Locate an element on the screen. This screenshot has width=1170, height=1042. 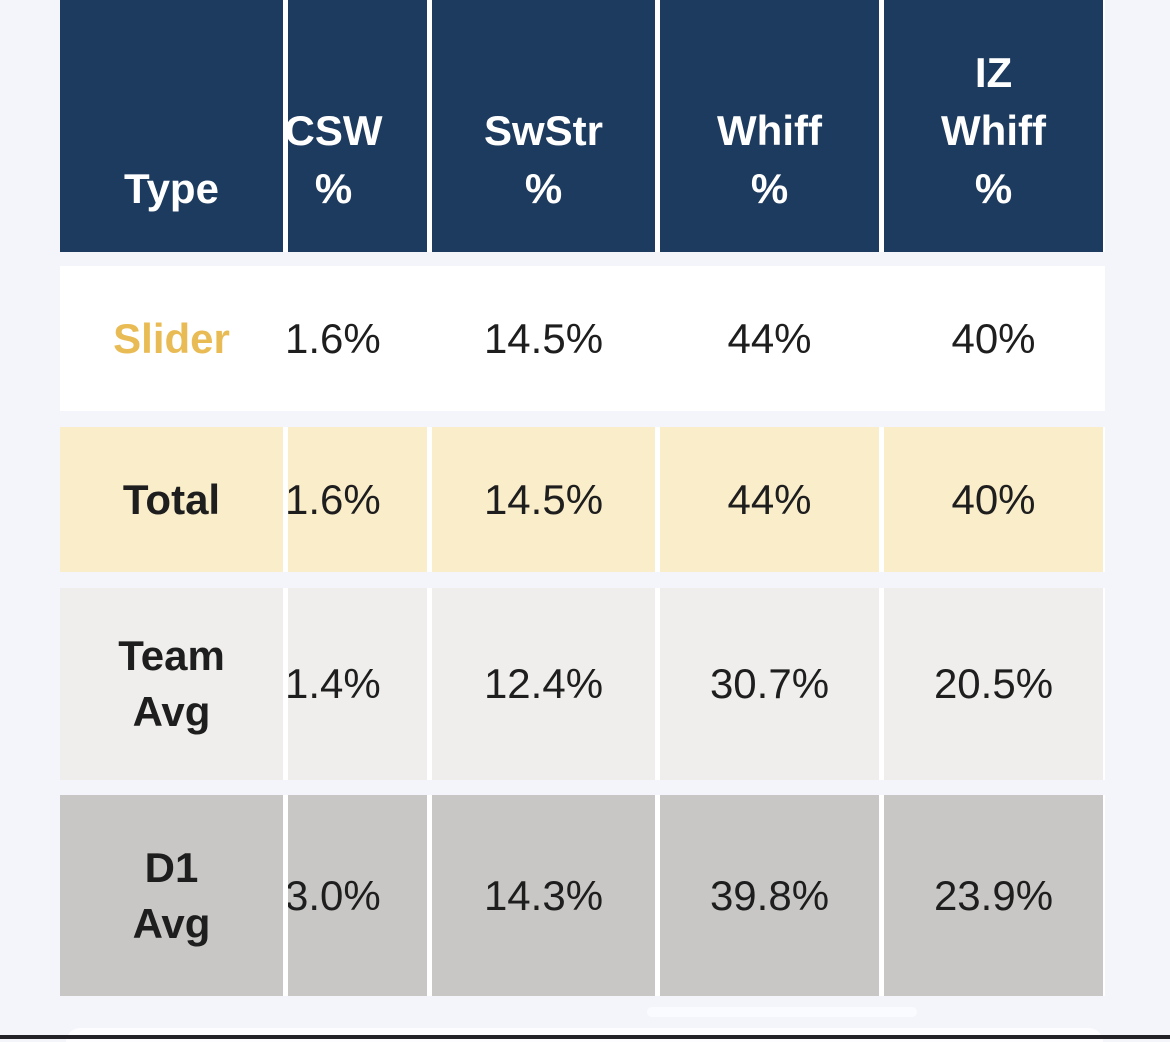
cell-total-csw: 1.6% is located at coordinates (357, 499).